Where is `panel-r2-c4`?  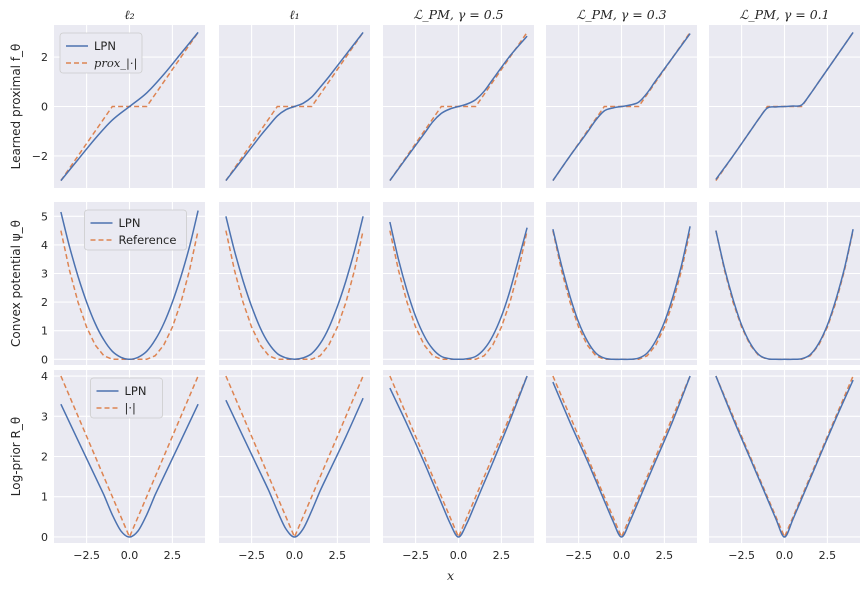
panel-r2-c4 is located at coordinates (621, 283).